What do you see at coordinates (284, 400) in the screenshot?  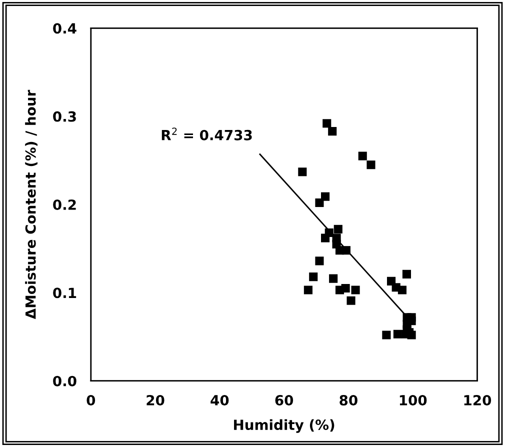 I see `x-tick-label: 60` at bounding box center [284, 400].